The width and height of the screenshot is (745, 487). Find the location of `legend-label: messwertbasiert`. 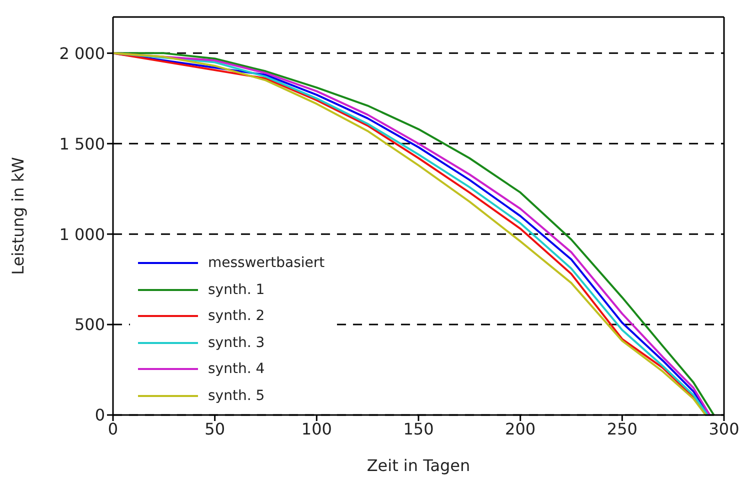

legend-label: messwertbasiert is located at coordinates (266, 263).